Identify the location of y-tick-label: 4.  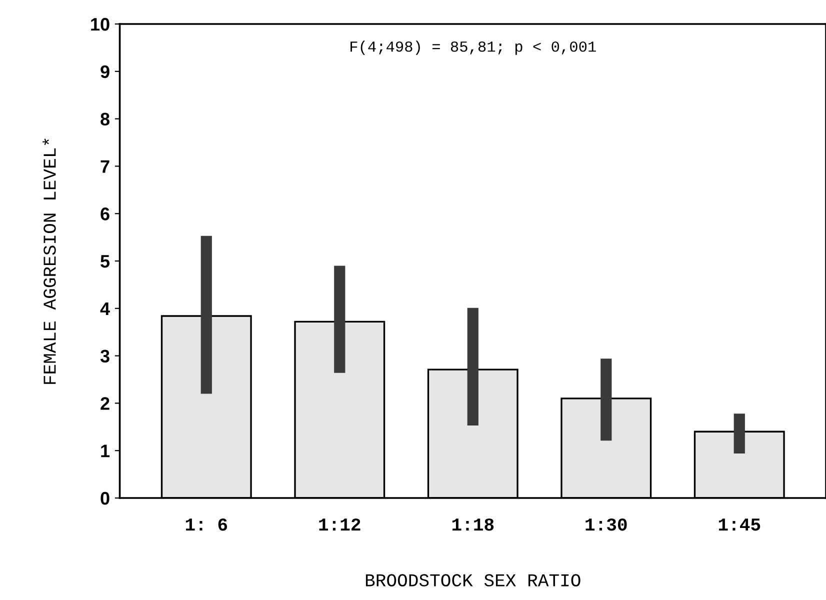
(105, 308).